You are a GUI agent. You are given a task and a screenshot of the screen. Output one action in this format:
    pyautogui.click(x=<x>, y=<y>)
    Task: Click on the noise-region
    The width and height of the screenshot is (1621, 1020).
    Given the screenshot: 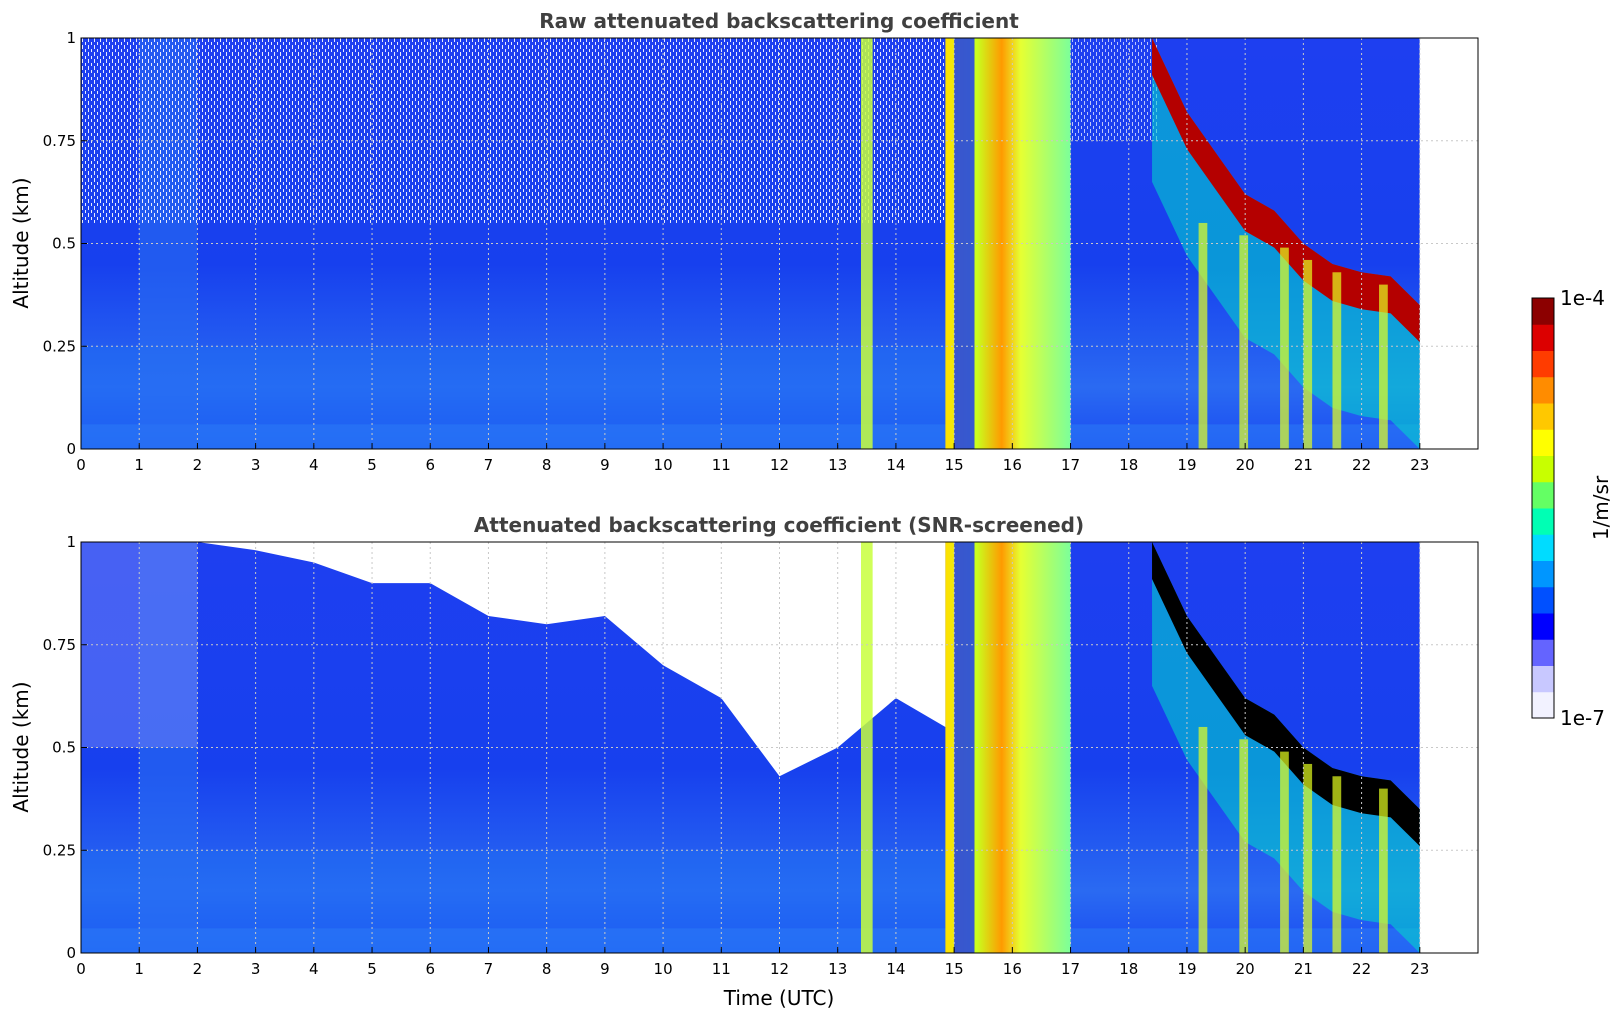 What is the action you would take?
    pyautogui.click(x=513, y=130)
    